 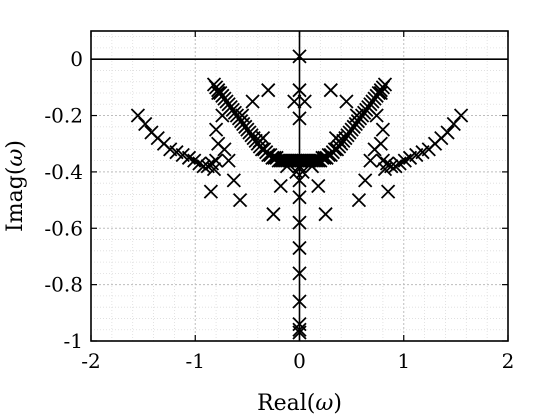 What do you see at coordinates (299, 403) in the screenshot?
I see `x-axis-label: Real(ω)` at bounding box center [299, 403].